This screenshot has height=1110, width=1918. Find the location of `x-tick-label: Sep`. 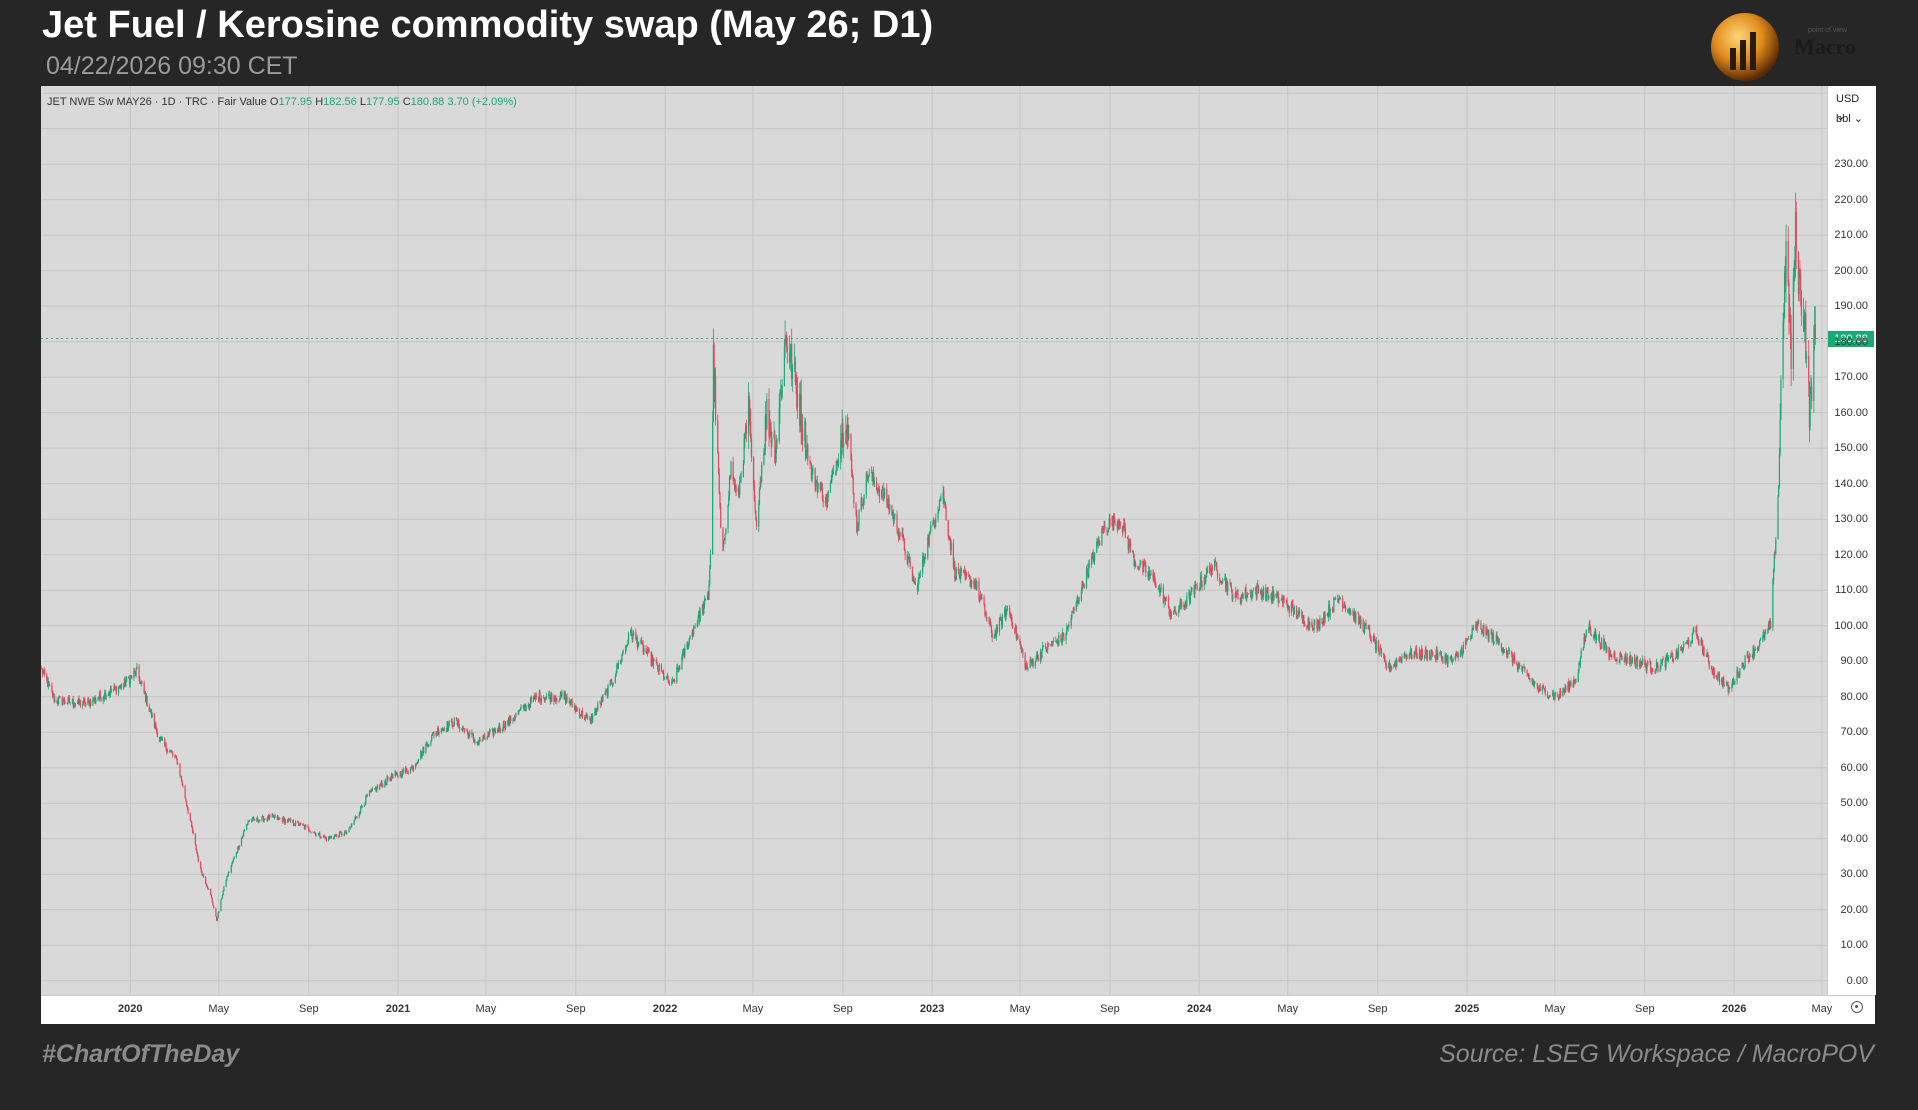

x-tick-label: Sep is located at coordinates (843, 1009).